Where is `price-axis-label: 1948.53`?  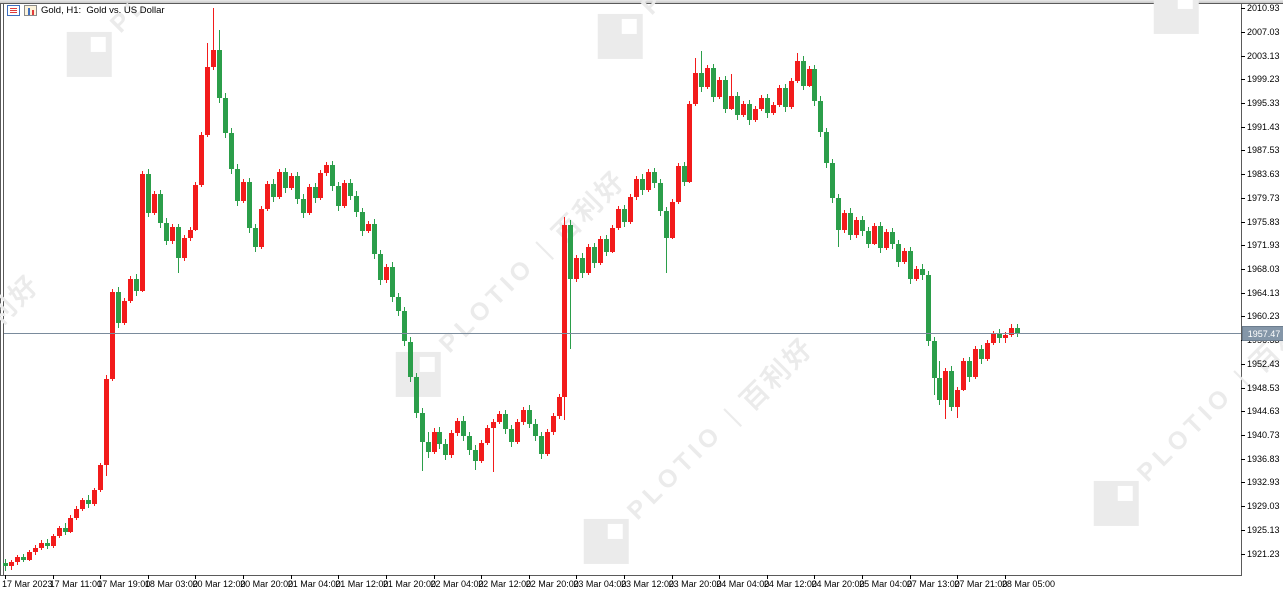
price-axis-label: 1948.53 is located at coordinates (1263, 387).